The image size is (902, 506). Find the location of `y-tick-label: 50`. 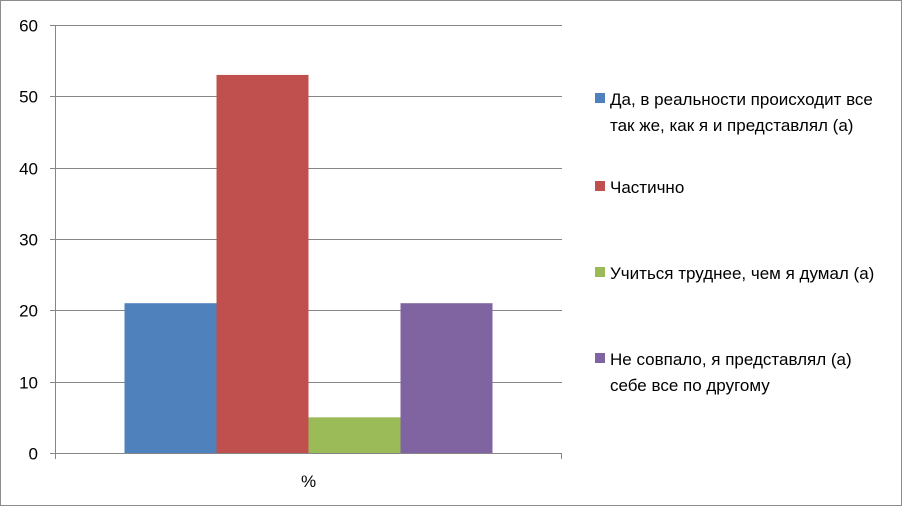

y-tick-label: 50 is located at coordinates (28, 97).